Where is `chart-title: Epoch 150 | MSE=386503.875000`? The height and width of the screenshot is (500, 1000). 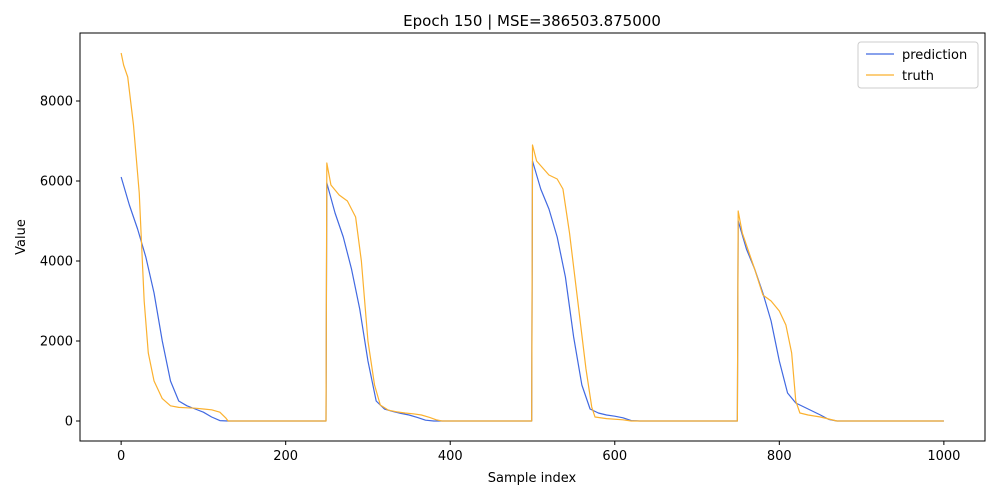 chart-title: Epoch 150 | MSE=386503.875000 is located at coordinates (532, 21).